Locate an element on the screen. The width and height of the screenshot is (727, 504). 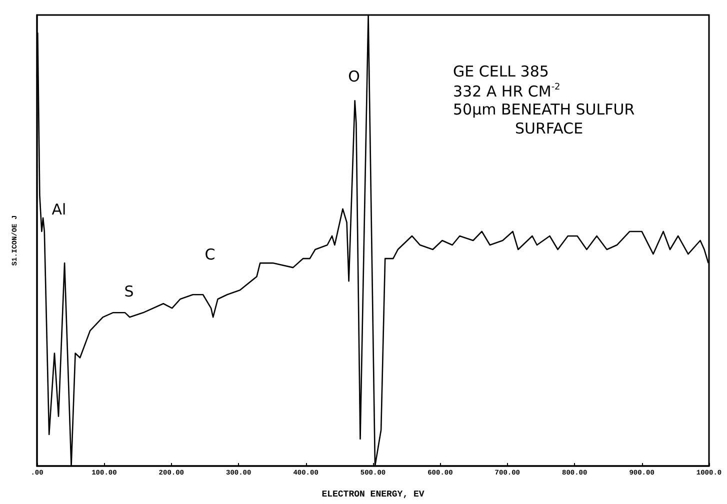
annotation: 50μm BENEATH SULFUR is located at coordinates (544, 109).